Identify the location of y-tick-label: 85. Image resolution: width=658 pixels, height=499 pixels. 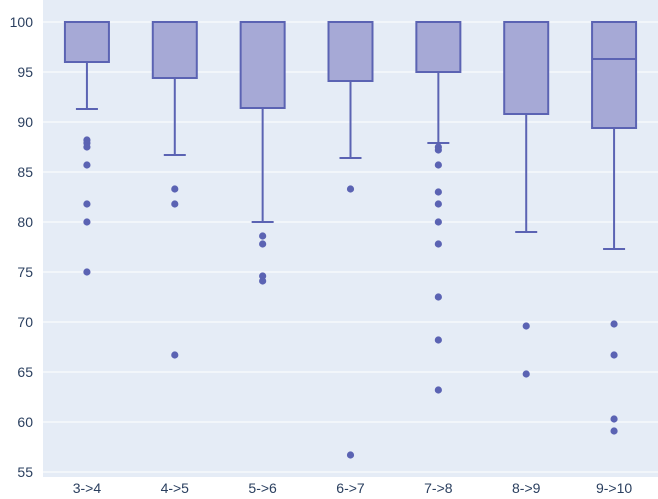
(25, 172).